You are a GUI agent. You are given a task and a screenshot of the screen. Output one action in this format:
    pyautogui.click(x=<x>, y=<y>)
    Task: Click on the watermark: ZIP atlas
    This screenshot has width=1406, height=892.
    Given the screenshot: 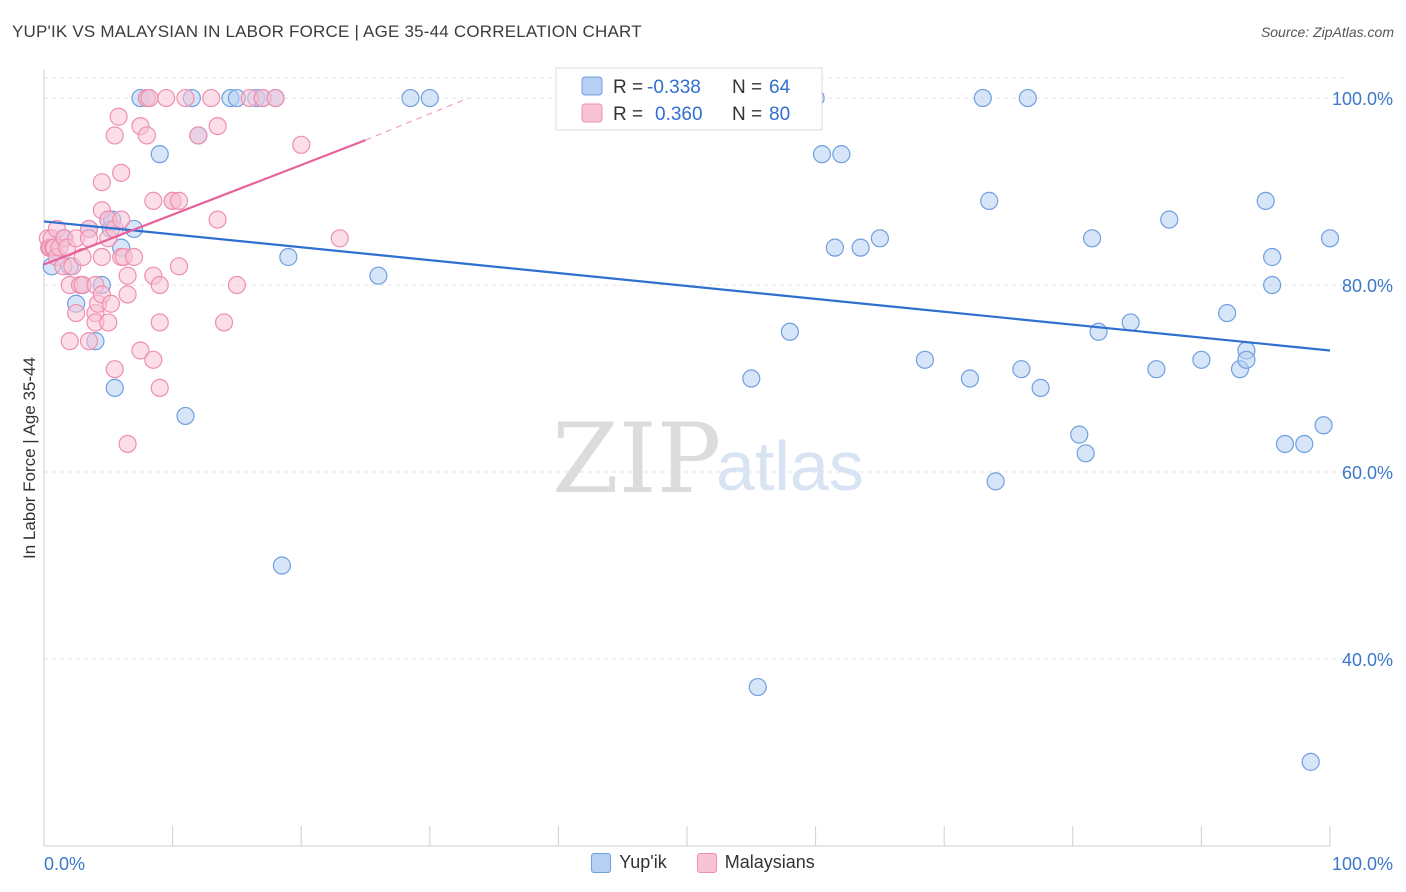 What is the action you would take?
    pyautogui.click(x=708, y=459)
    